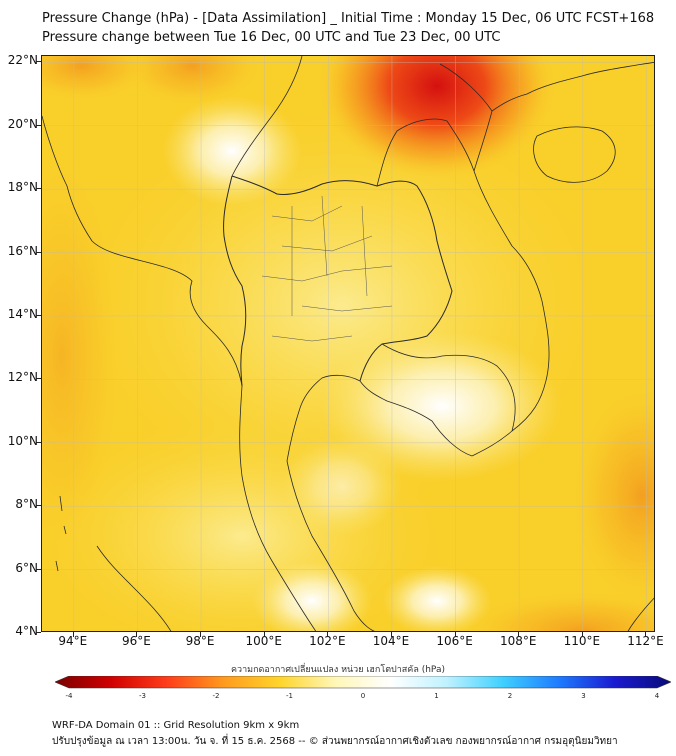 The image size is (676, 756). I want to click on borneo-coastline, so click(640, 614).